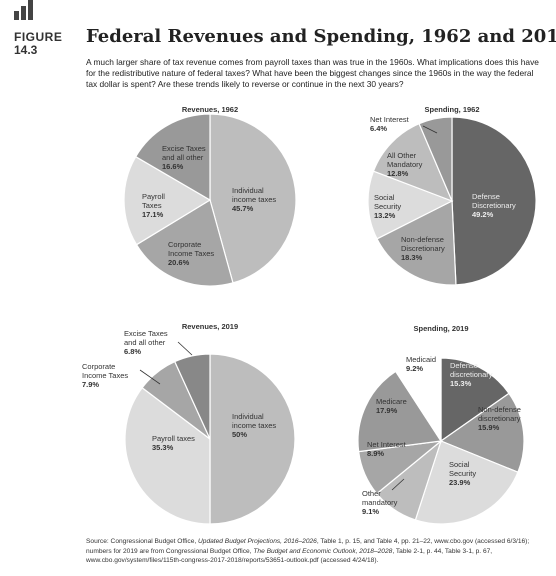 The width and height of the screenshot is (556, 576). Describe the element at coordinates (421, 359) in the screenshot. I see `slice-label-medicaid: Medicaid` at that location.